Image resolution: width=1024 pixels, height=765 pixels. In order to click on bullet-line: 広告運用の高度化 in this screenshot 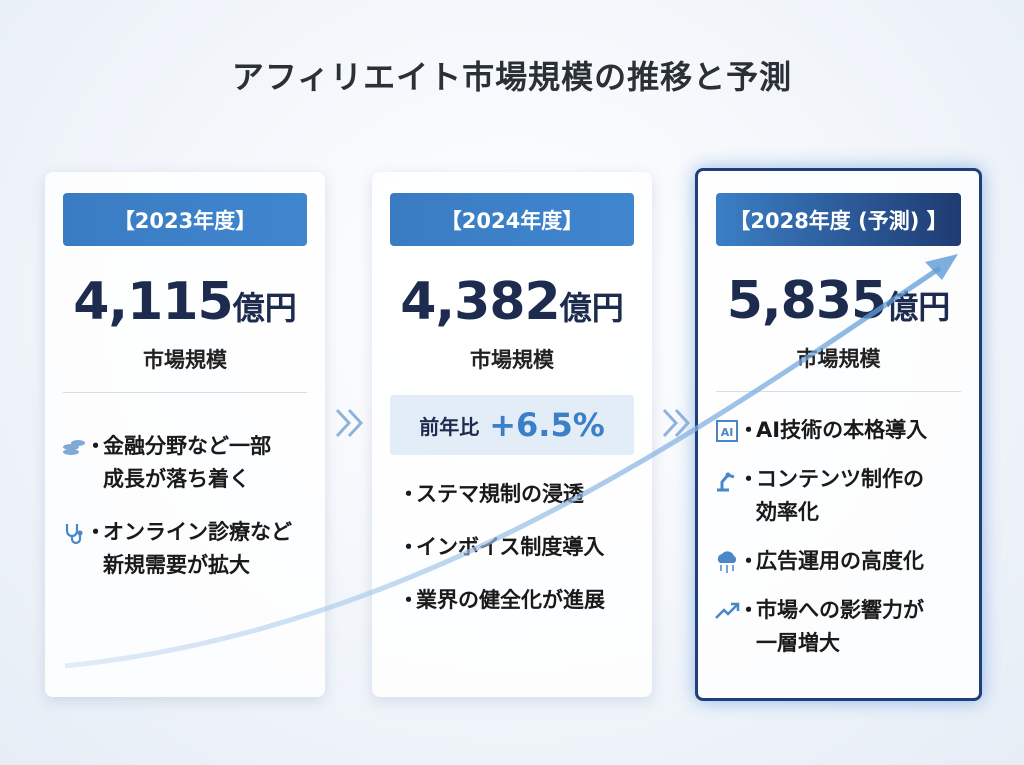, I will do `click(840, 561)`.